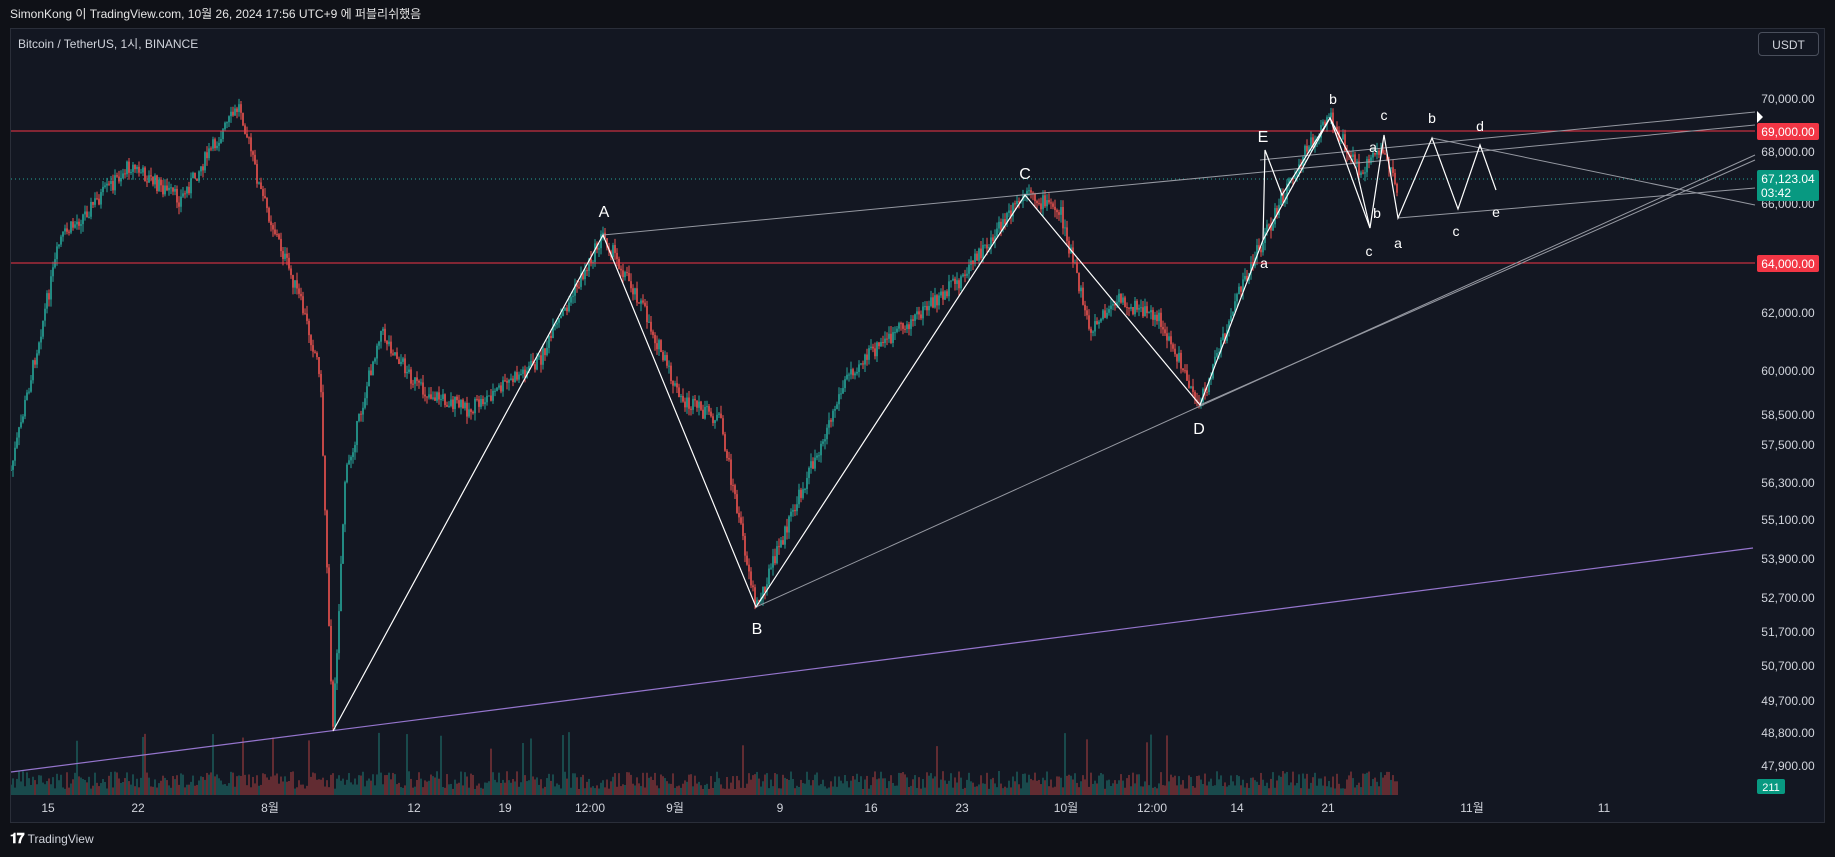  I want to click on currency-button: USDT, so click(1788, 44).